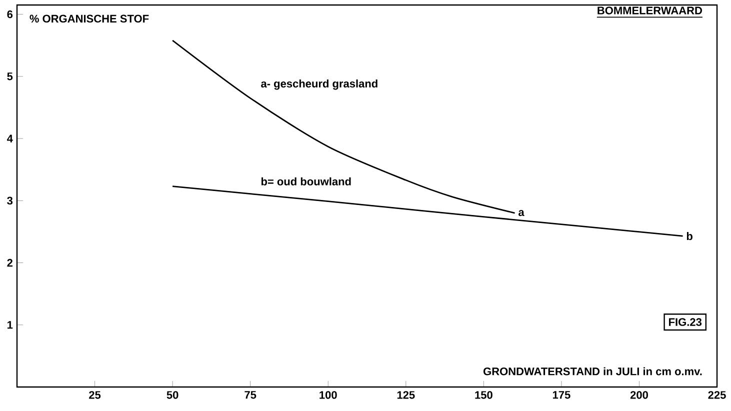 This screenshot has height=411, width=731. Describe the element at coordinates (319, 84) in the screenshot. I see `series-label: a- gescheurd grasland` at that location.